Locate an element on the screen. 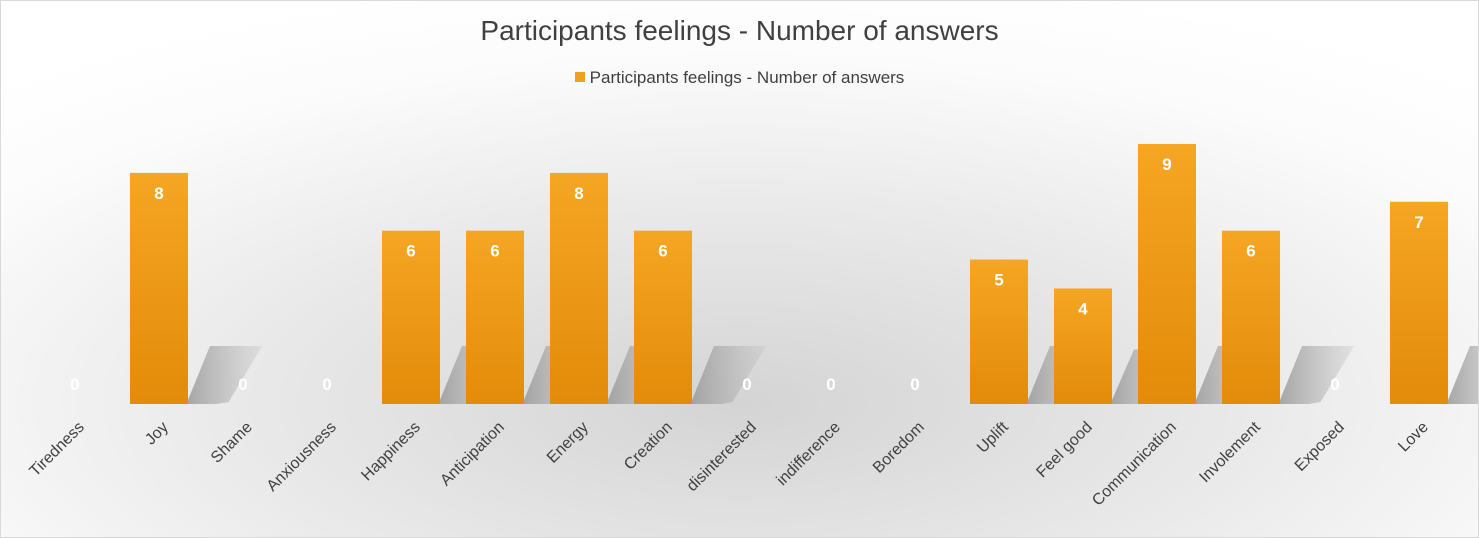  tick-label-shame: Shame is located at coordinates (232, 443).